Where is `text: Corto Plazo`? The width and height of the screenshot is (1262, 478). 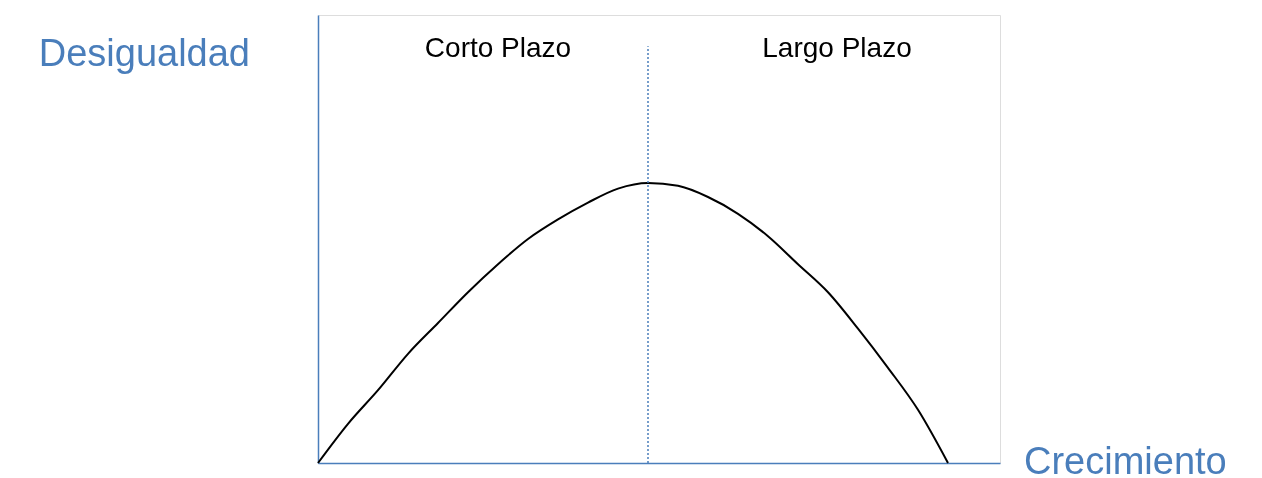 text: Corto Plazo is located at coordinates (498, 47).